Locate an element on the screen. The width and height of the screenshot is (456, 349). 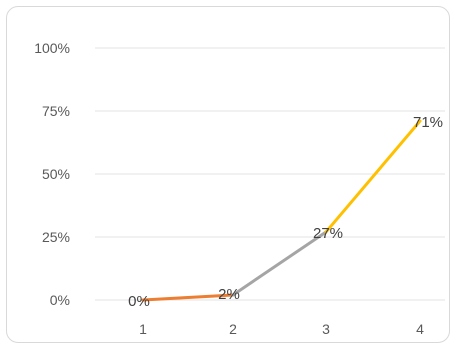
y-axis-tick-labels: 0% 25% 50% 75% 100% is located at coordinates (52, 174).